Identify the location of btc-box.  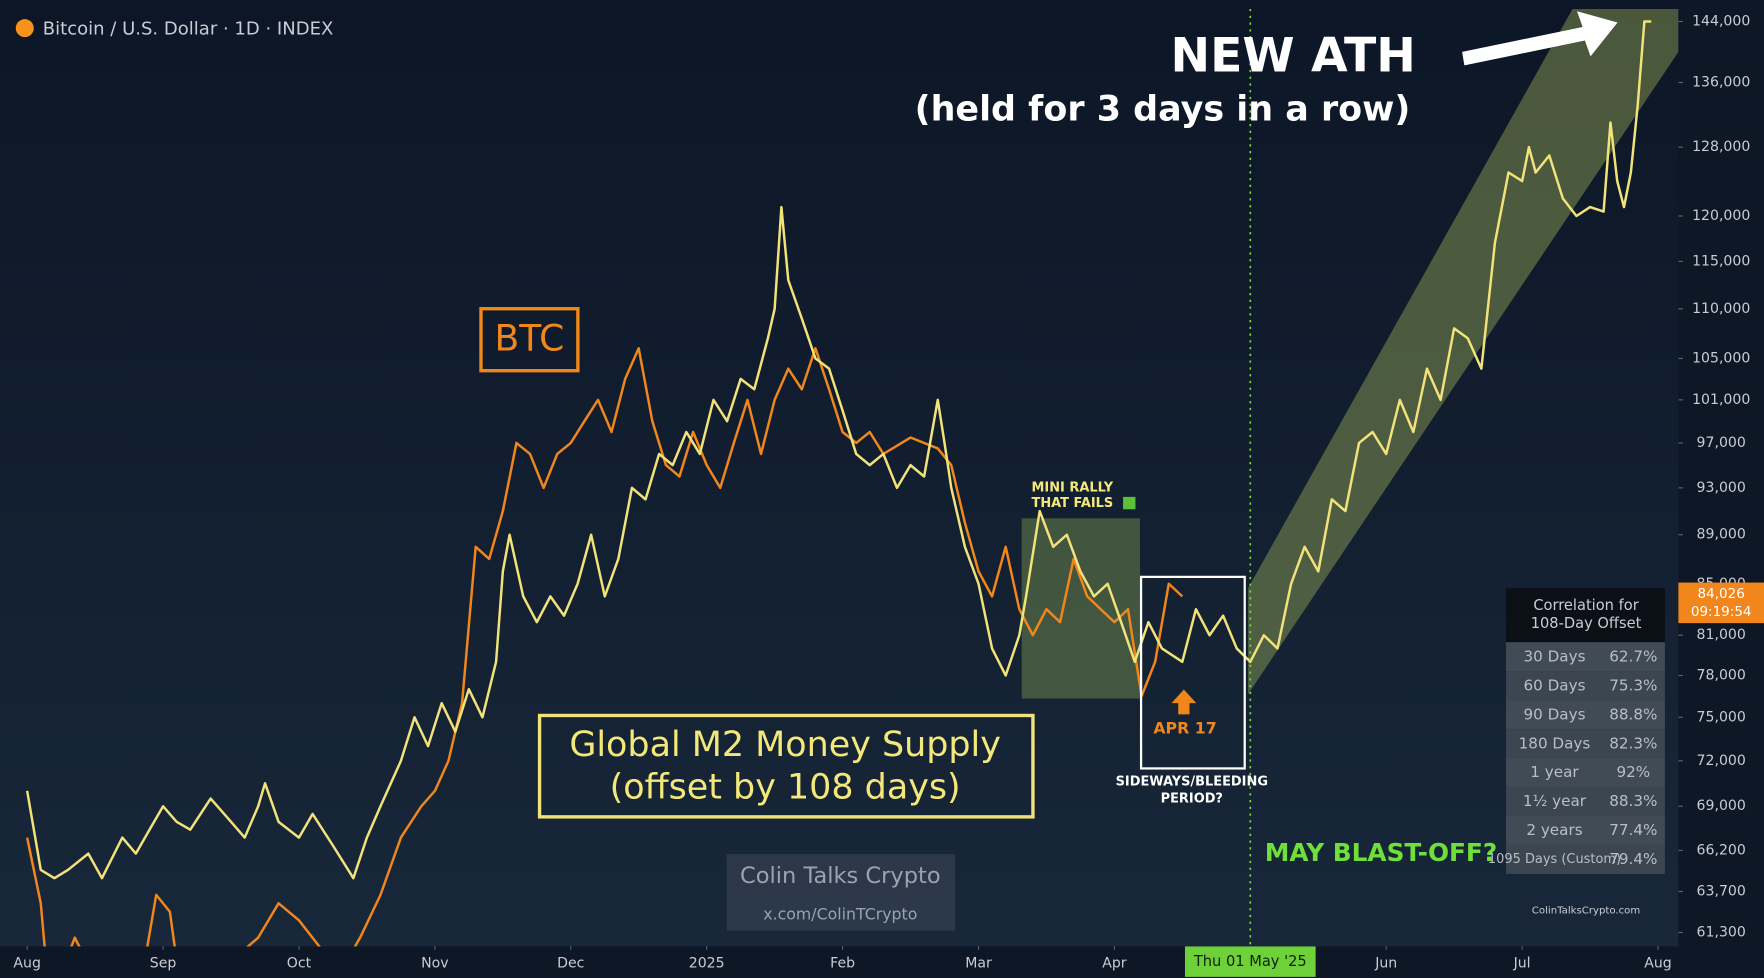
(529, 340).